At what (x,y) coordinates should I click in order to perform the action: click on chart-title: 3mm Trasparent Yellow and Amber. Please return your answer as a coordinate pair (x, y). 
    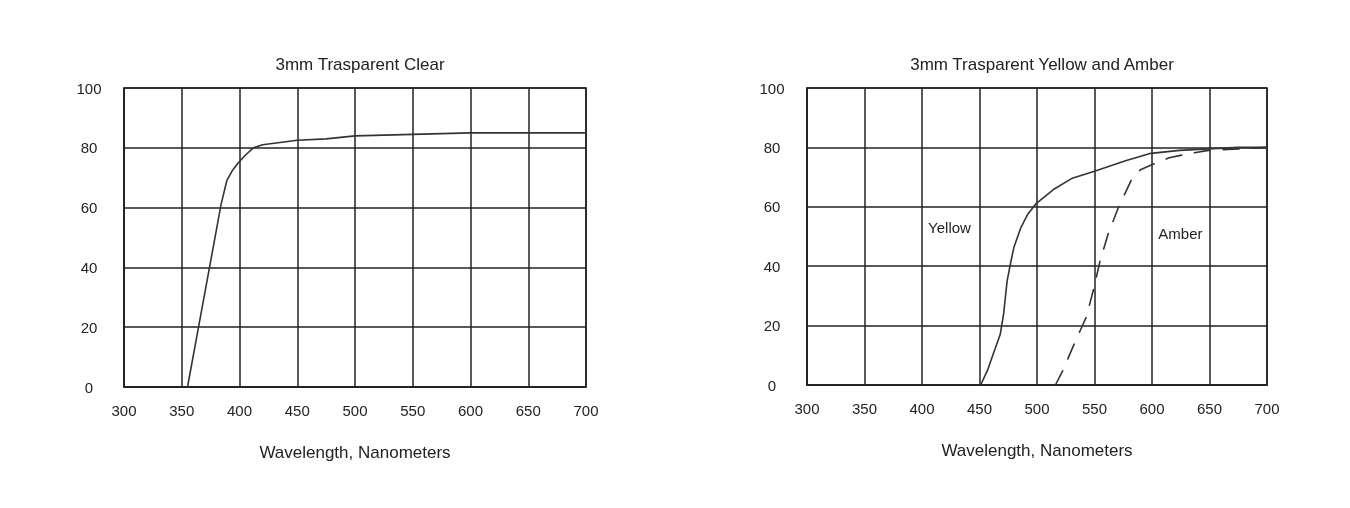
    Looking at the image, I should click on (1042, 64).